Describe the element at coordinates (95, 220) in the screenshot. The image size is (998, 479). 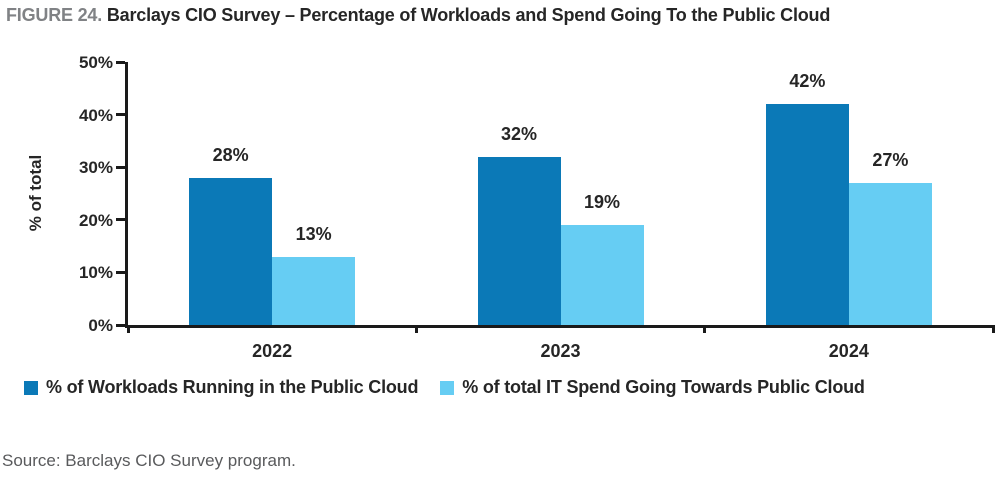
I see `y-axis-tick-label: 20%` at that location.